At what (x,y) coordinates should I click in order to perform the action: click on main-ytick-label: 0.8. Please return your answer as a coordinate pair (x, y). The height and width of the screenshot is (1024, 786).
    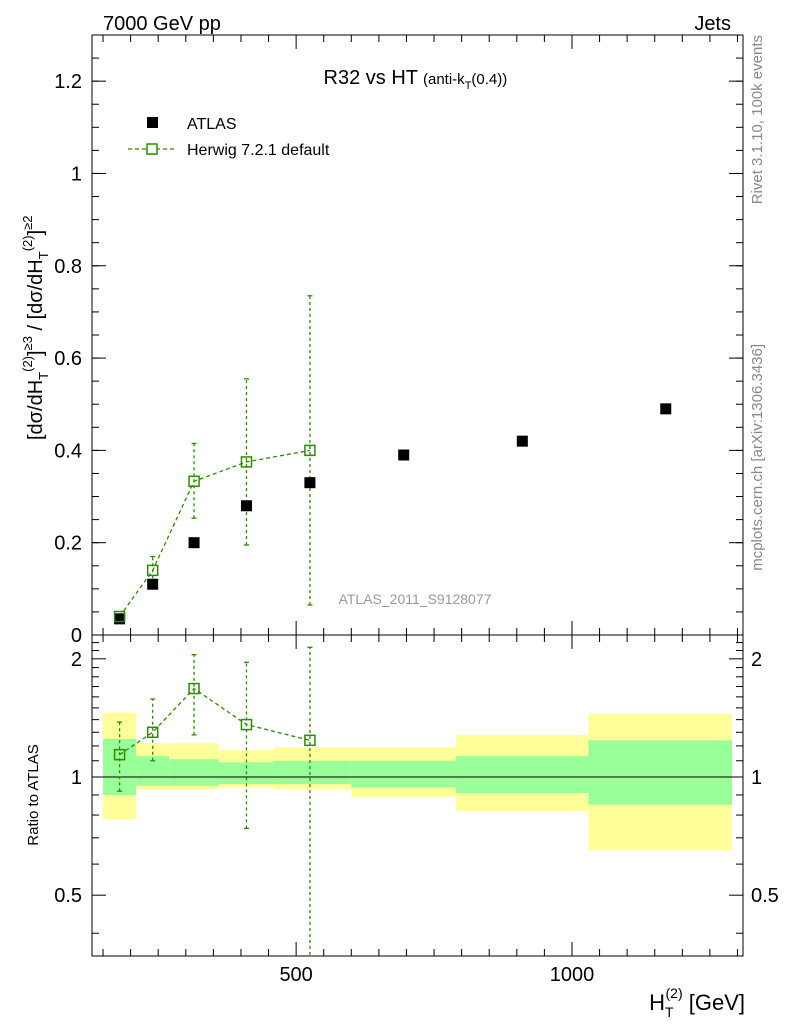
    Looking at the image, I should click on (68, 267).